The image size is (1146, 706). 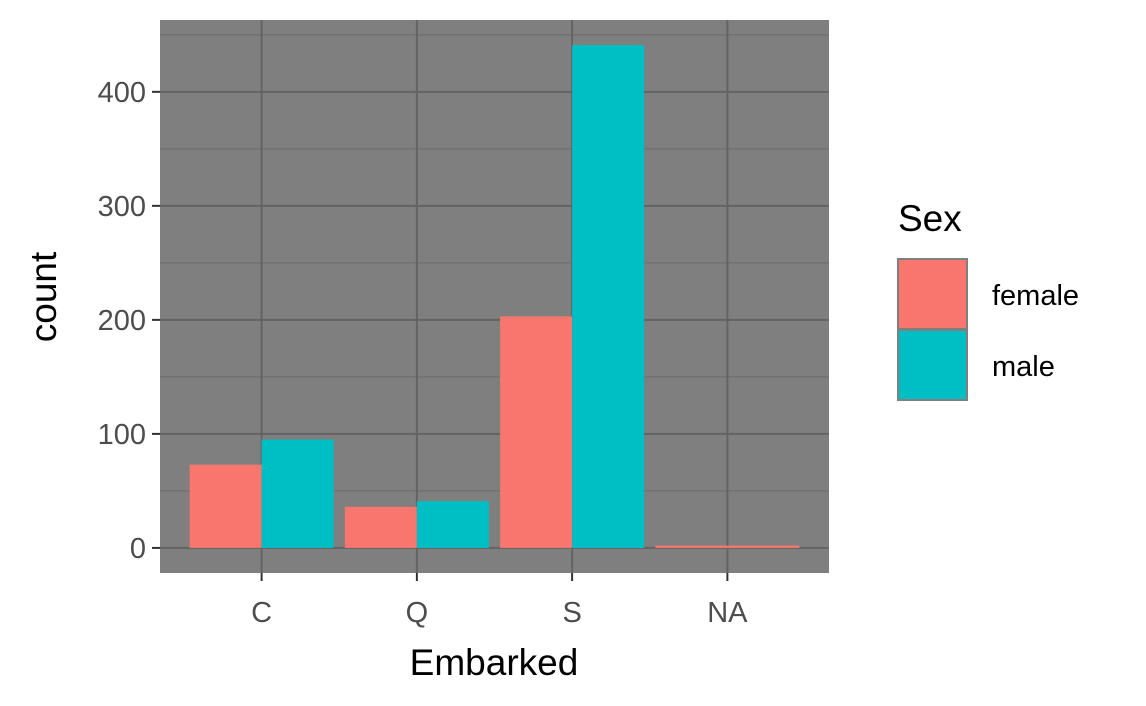 I want to click on legend-key-male, so click(x=932, y=365).